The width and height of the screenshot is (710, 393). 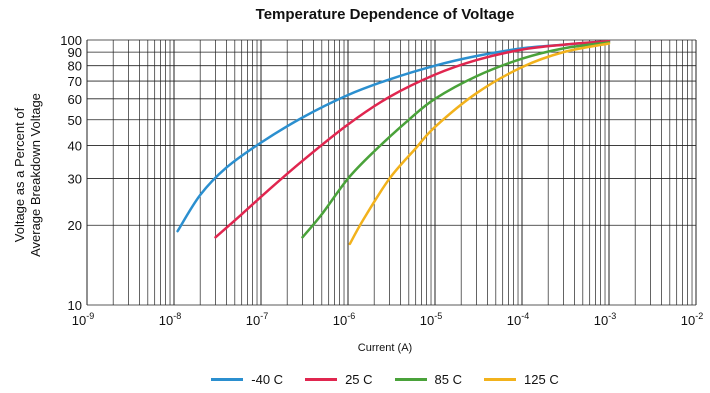 I want to click on y-tick-label: 80, so click(x=75, y=66).